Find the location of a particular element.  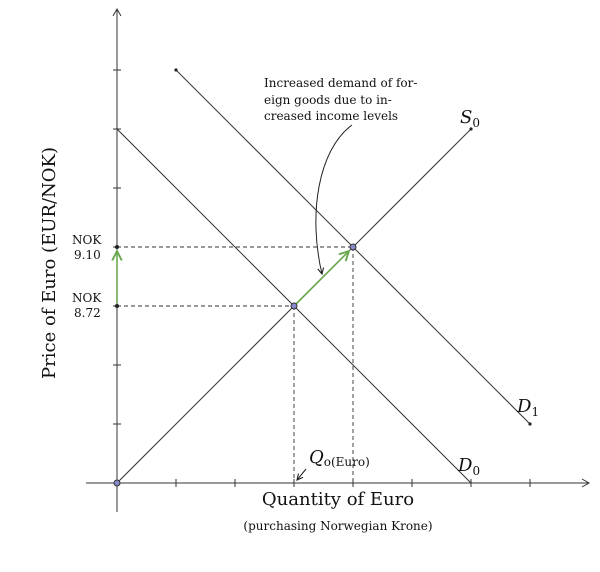

demand-d0-subscript: 0 is located at coordinates (476, 471).